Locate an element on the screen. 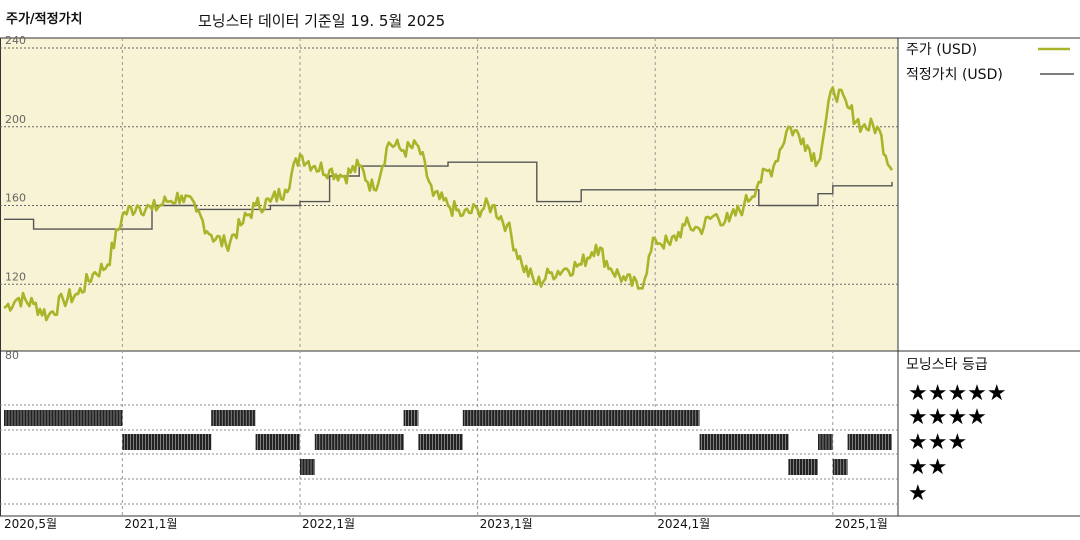  rating-level-label: ★★ is located at coordinates (927, 467).